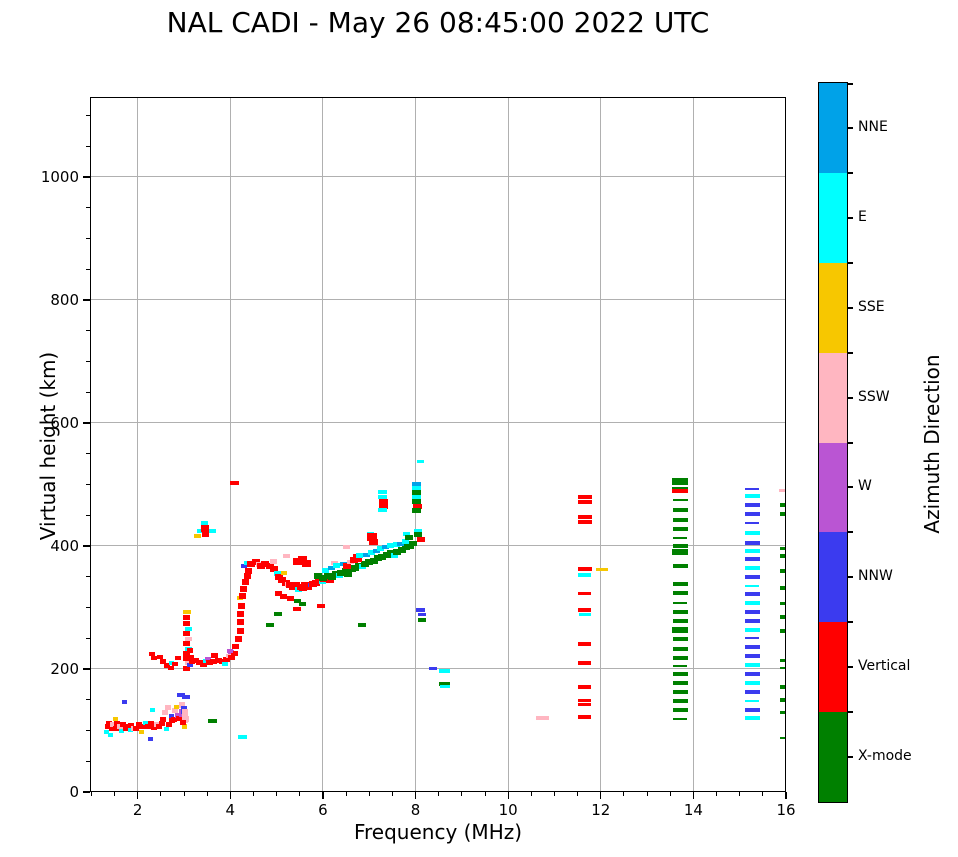  What do you see at coordinates (438, 300) in the screenshot?
I see `gridline-horizontal` at bounding box center [438, 300].